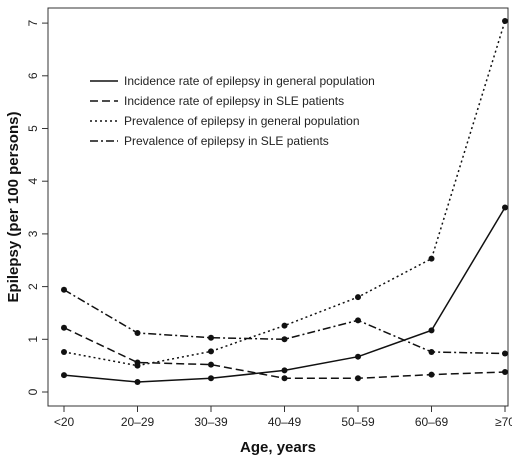  I want to click on x-tick-label-3: 40–49, so click(285, 422).